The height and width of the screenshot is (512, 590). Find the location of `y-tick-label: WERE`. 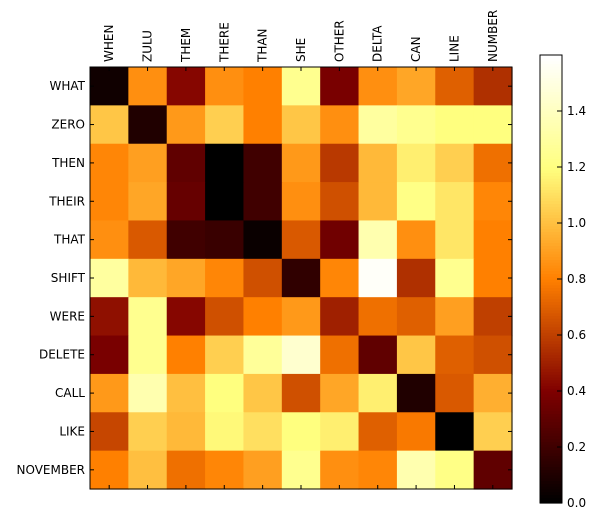

y-tick-label: WERE is located at coordinates (67, 316).